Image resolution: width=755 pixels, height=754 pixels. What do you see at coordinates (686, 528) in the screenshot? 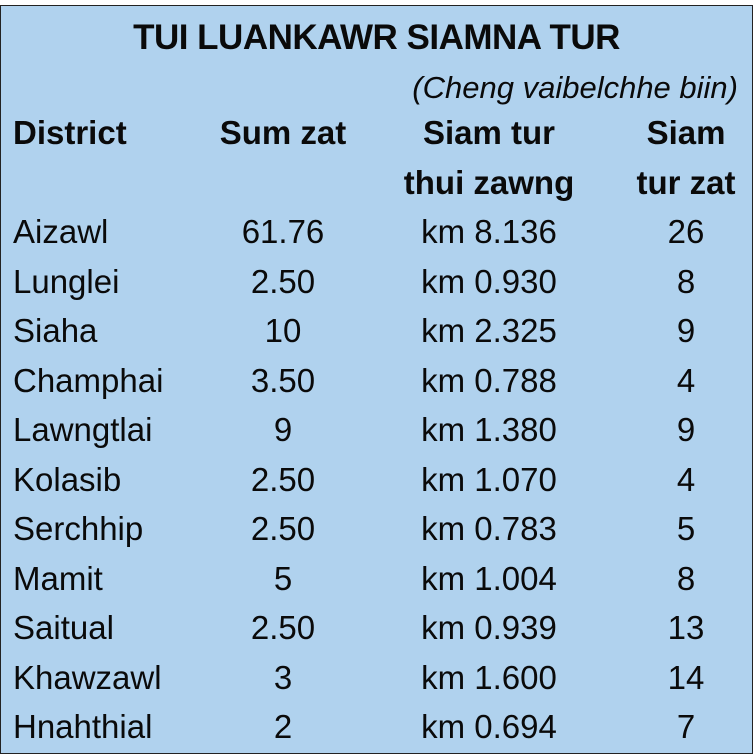
I see `cell-count: 5` at bounding box center [686, 528].